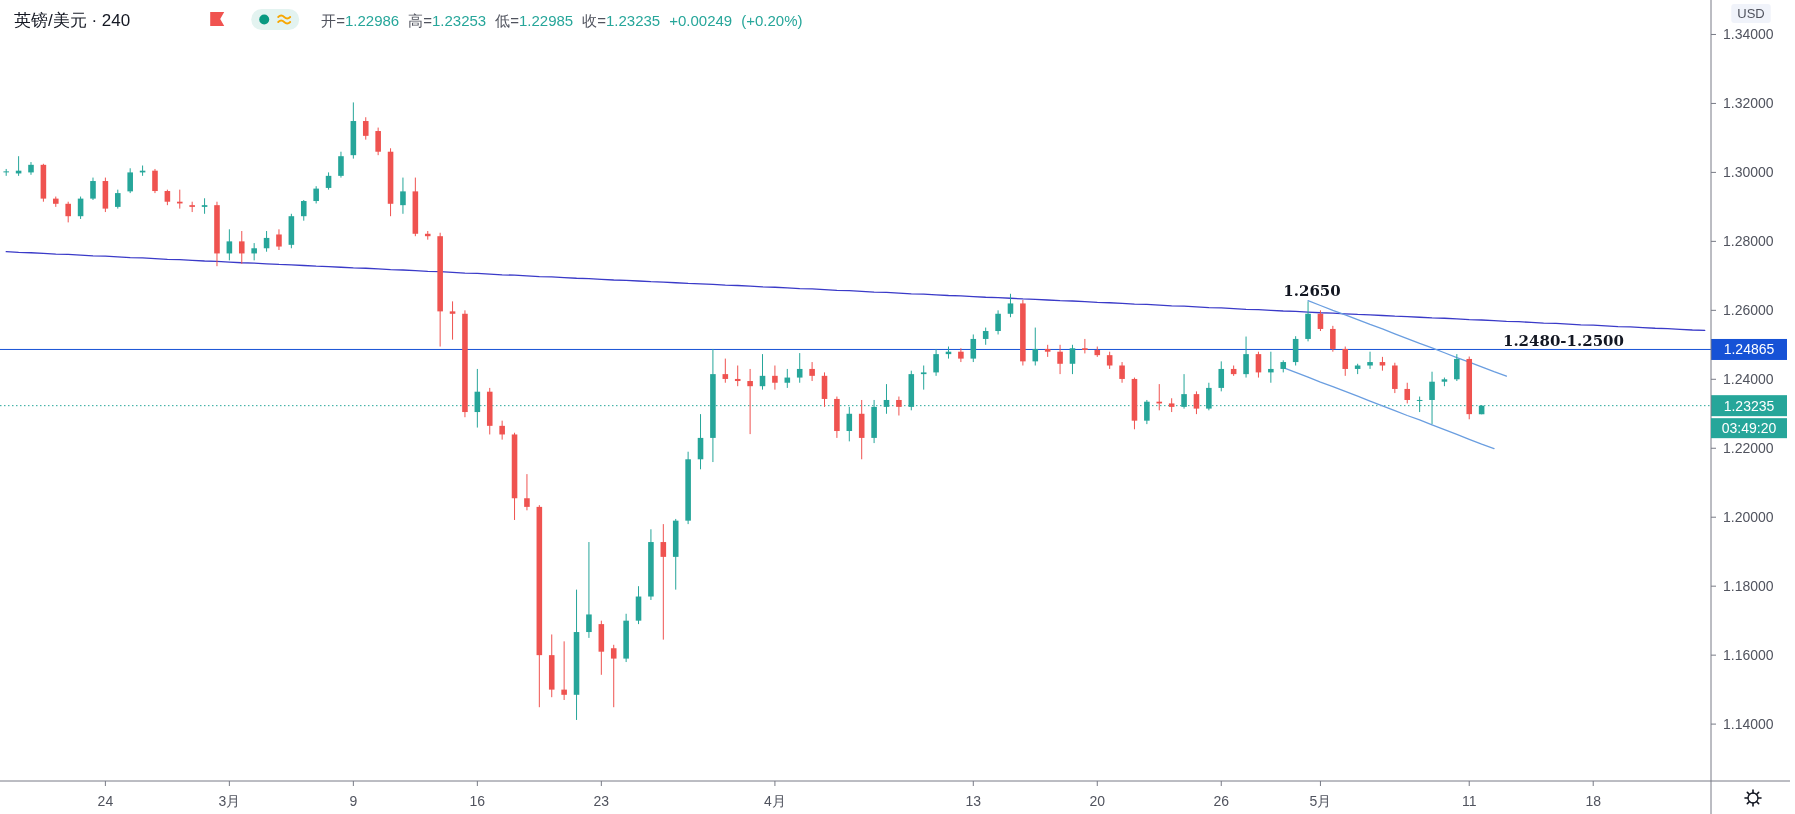 The height and width of the screenshot is (814, 1795). I want to click on x-tick-label: 26, so click(1221, 801).